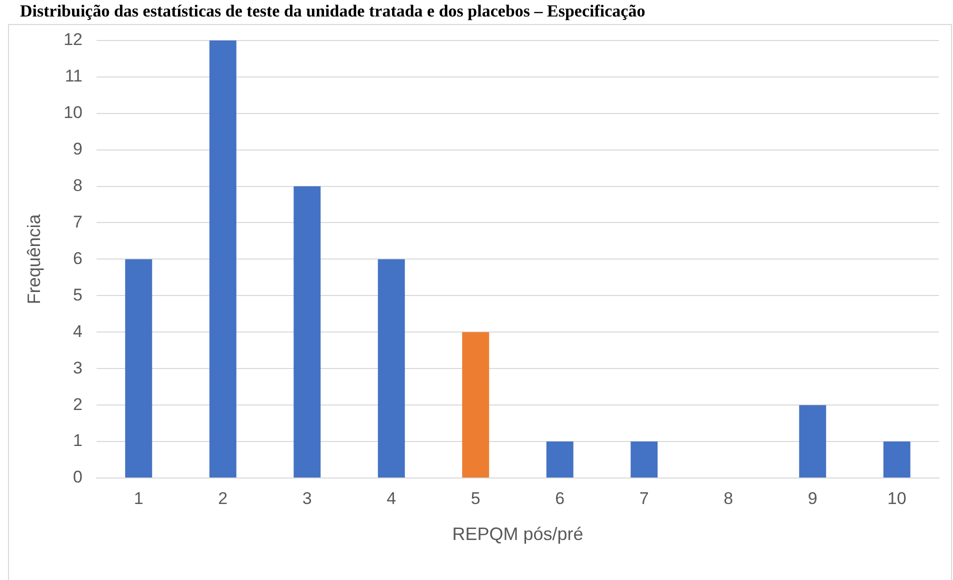  What do you see at coordinates (78, 185) in the screenshot?
I see `y-tick-label: 8` at bounding box center [78, 185].